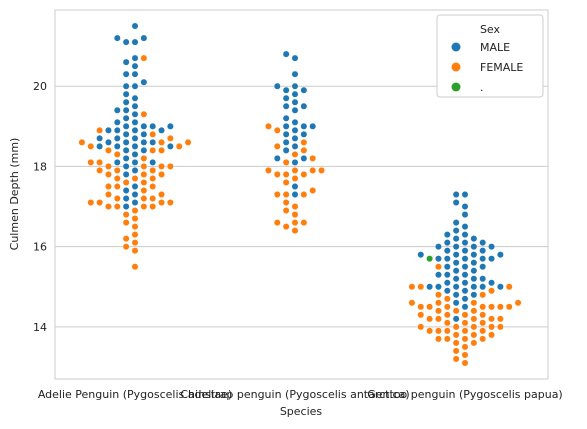 This screenshot has width=587, height=429. What do you see at coordinates (456, 67) in the screenshot?
I see `legend-marker` at bounding box center [456, 67].